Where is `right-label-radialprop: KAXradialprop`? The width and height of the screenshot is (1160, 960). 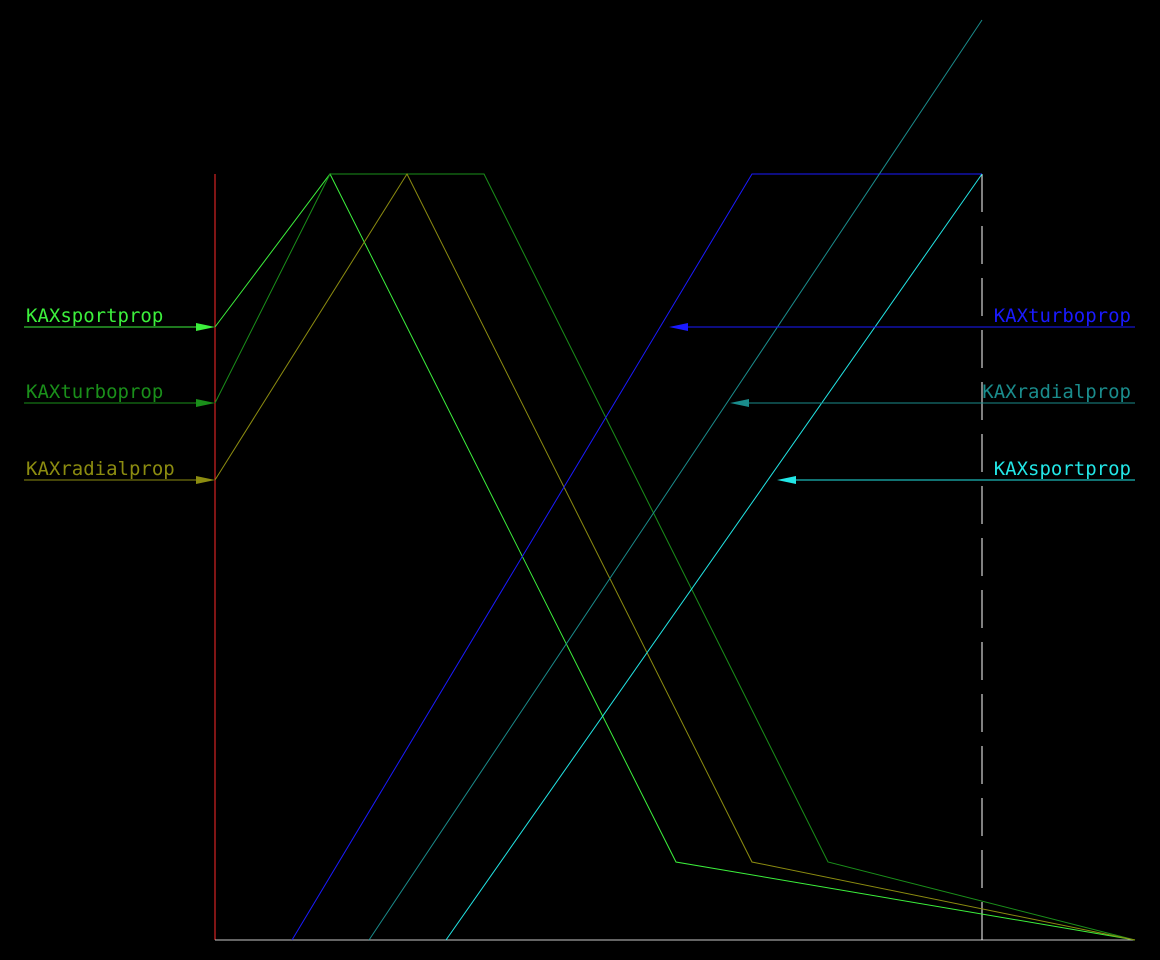
right-label-radialprop: KAXradialprop is located at coordinates (932, 394).